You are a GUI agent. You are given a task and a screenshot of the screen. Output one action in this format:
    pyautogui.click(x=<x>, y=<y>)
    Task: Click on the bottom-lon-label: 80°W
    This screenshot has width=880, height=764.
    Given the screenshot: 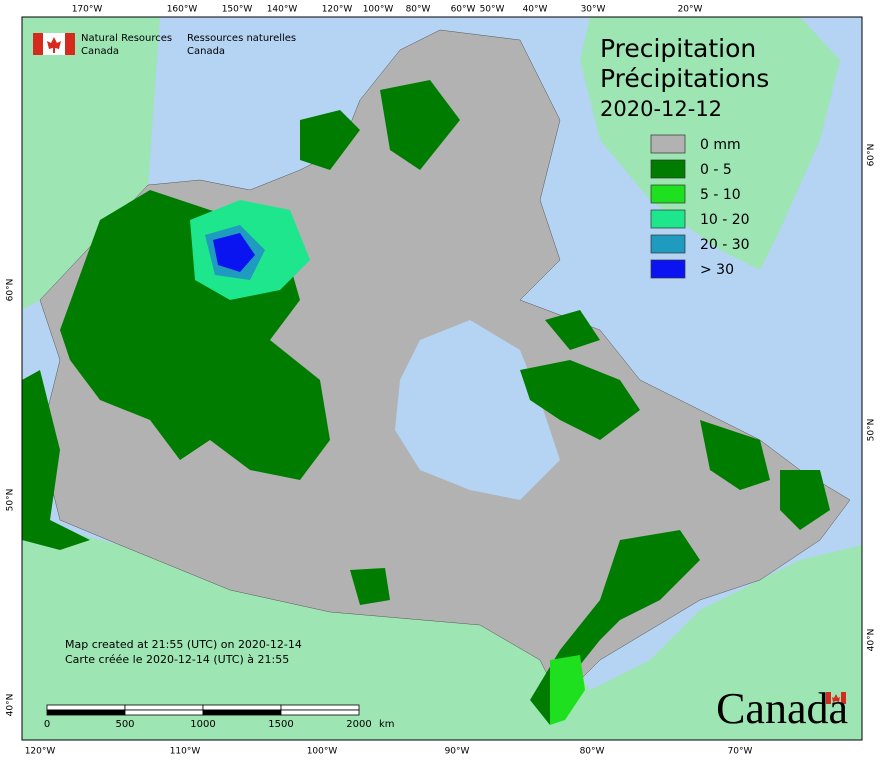 What is the action you would take?
    pyautogui.click(x=592, y=752)
    